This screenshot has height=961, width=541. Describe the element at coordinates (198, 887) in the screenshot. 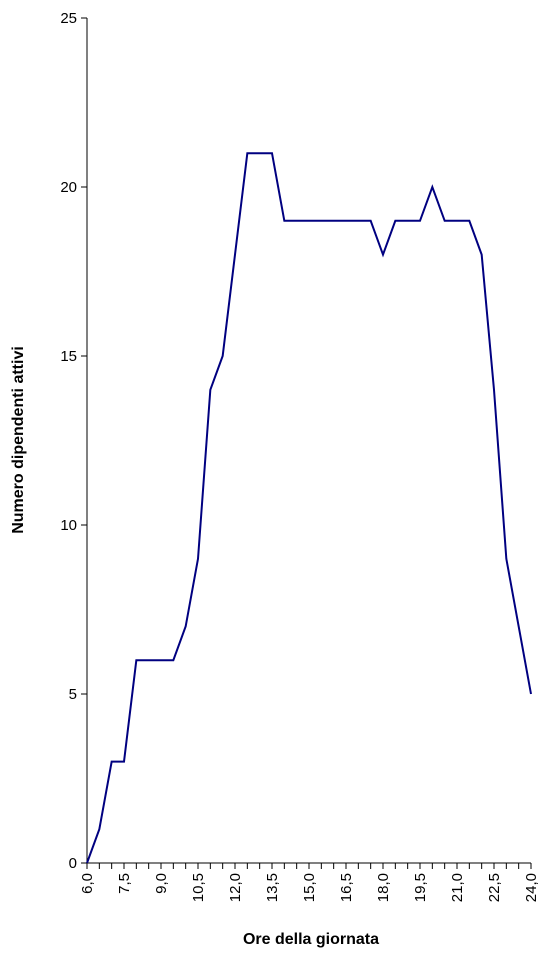

I see `x-tick-label: 10,5` at that location.